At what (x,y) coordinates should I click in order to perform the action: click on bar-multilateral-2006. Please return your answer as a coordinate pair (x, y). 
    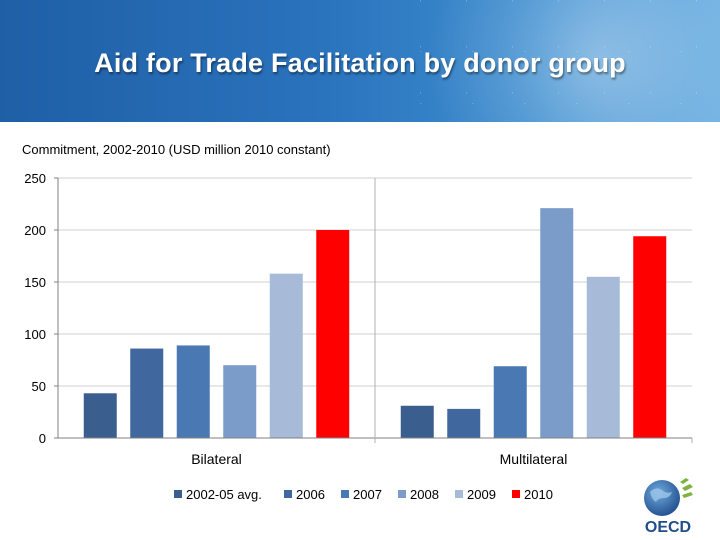
    Looking at the image, I should click on (464, 423).